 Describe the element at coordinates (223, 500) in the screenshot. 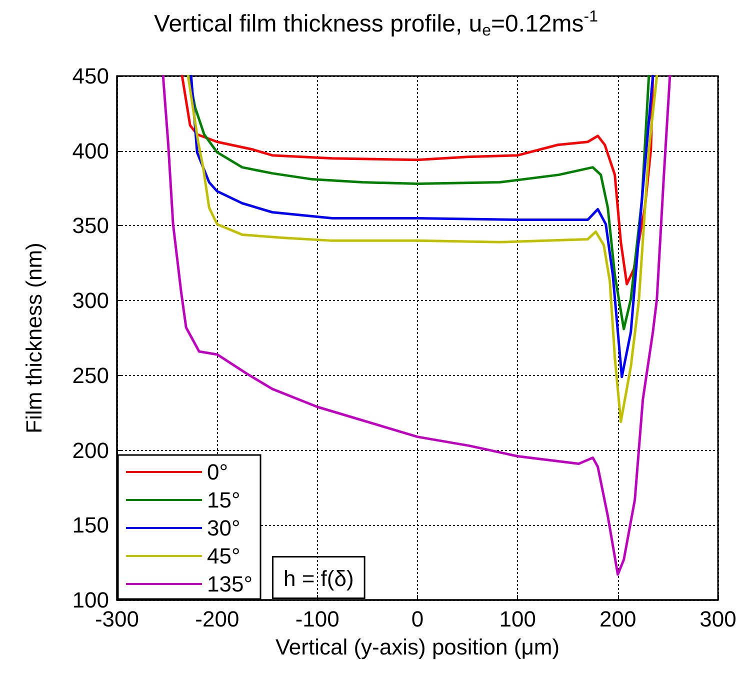

I see `legend-label: 15°` at that location.